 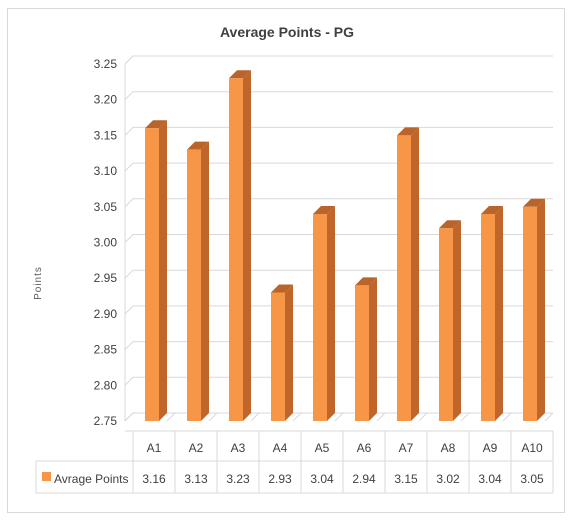 I want to click on y-axis-title: Points, so click(x=38, y=283).